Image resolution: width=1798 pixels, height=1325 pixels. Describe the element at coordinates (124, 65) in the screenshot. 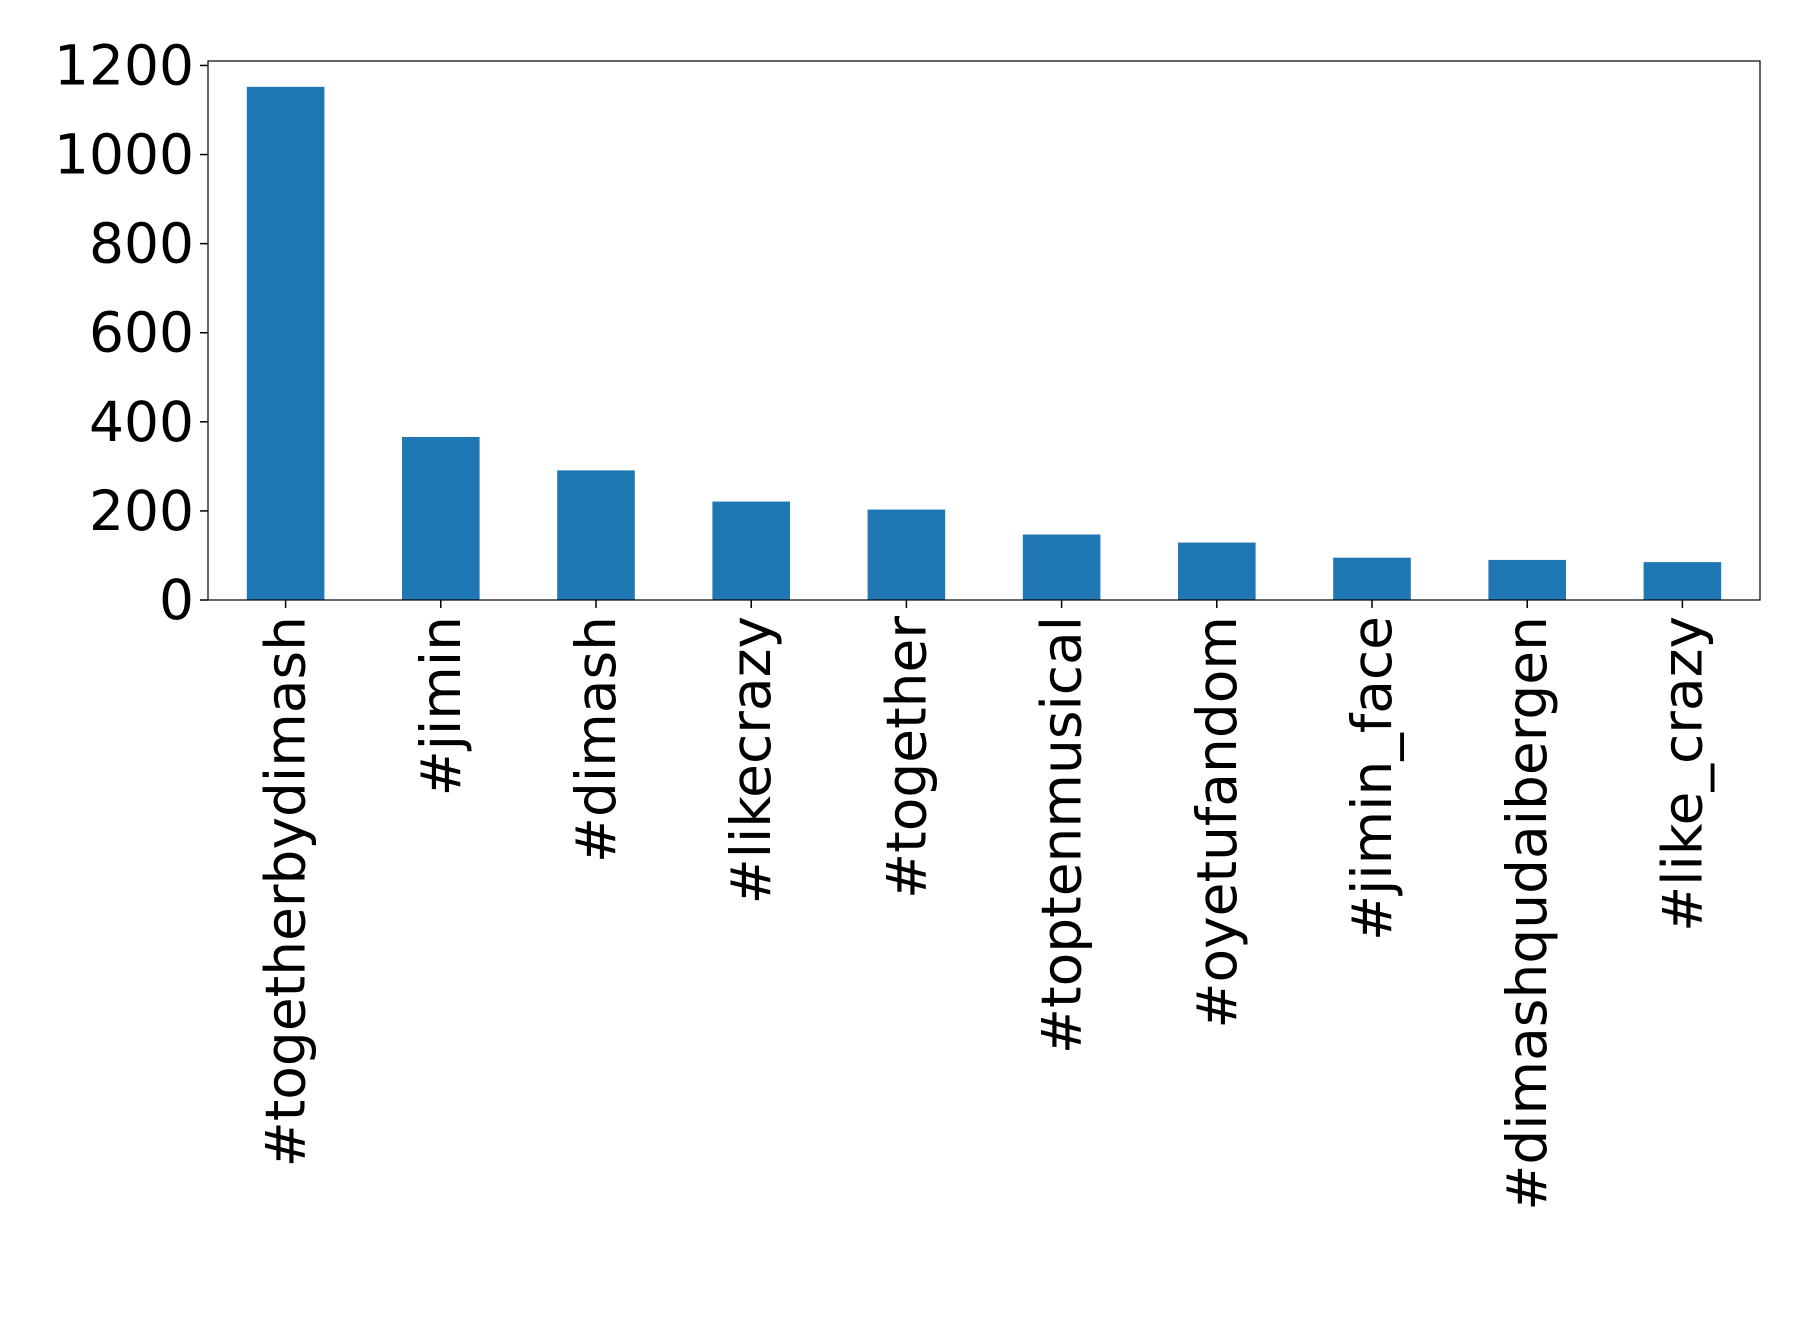

I see `y-tick-label: 1200` at that location.